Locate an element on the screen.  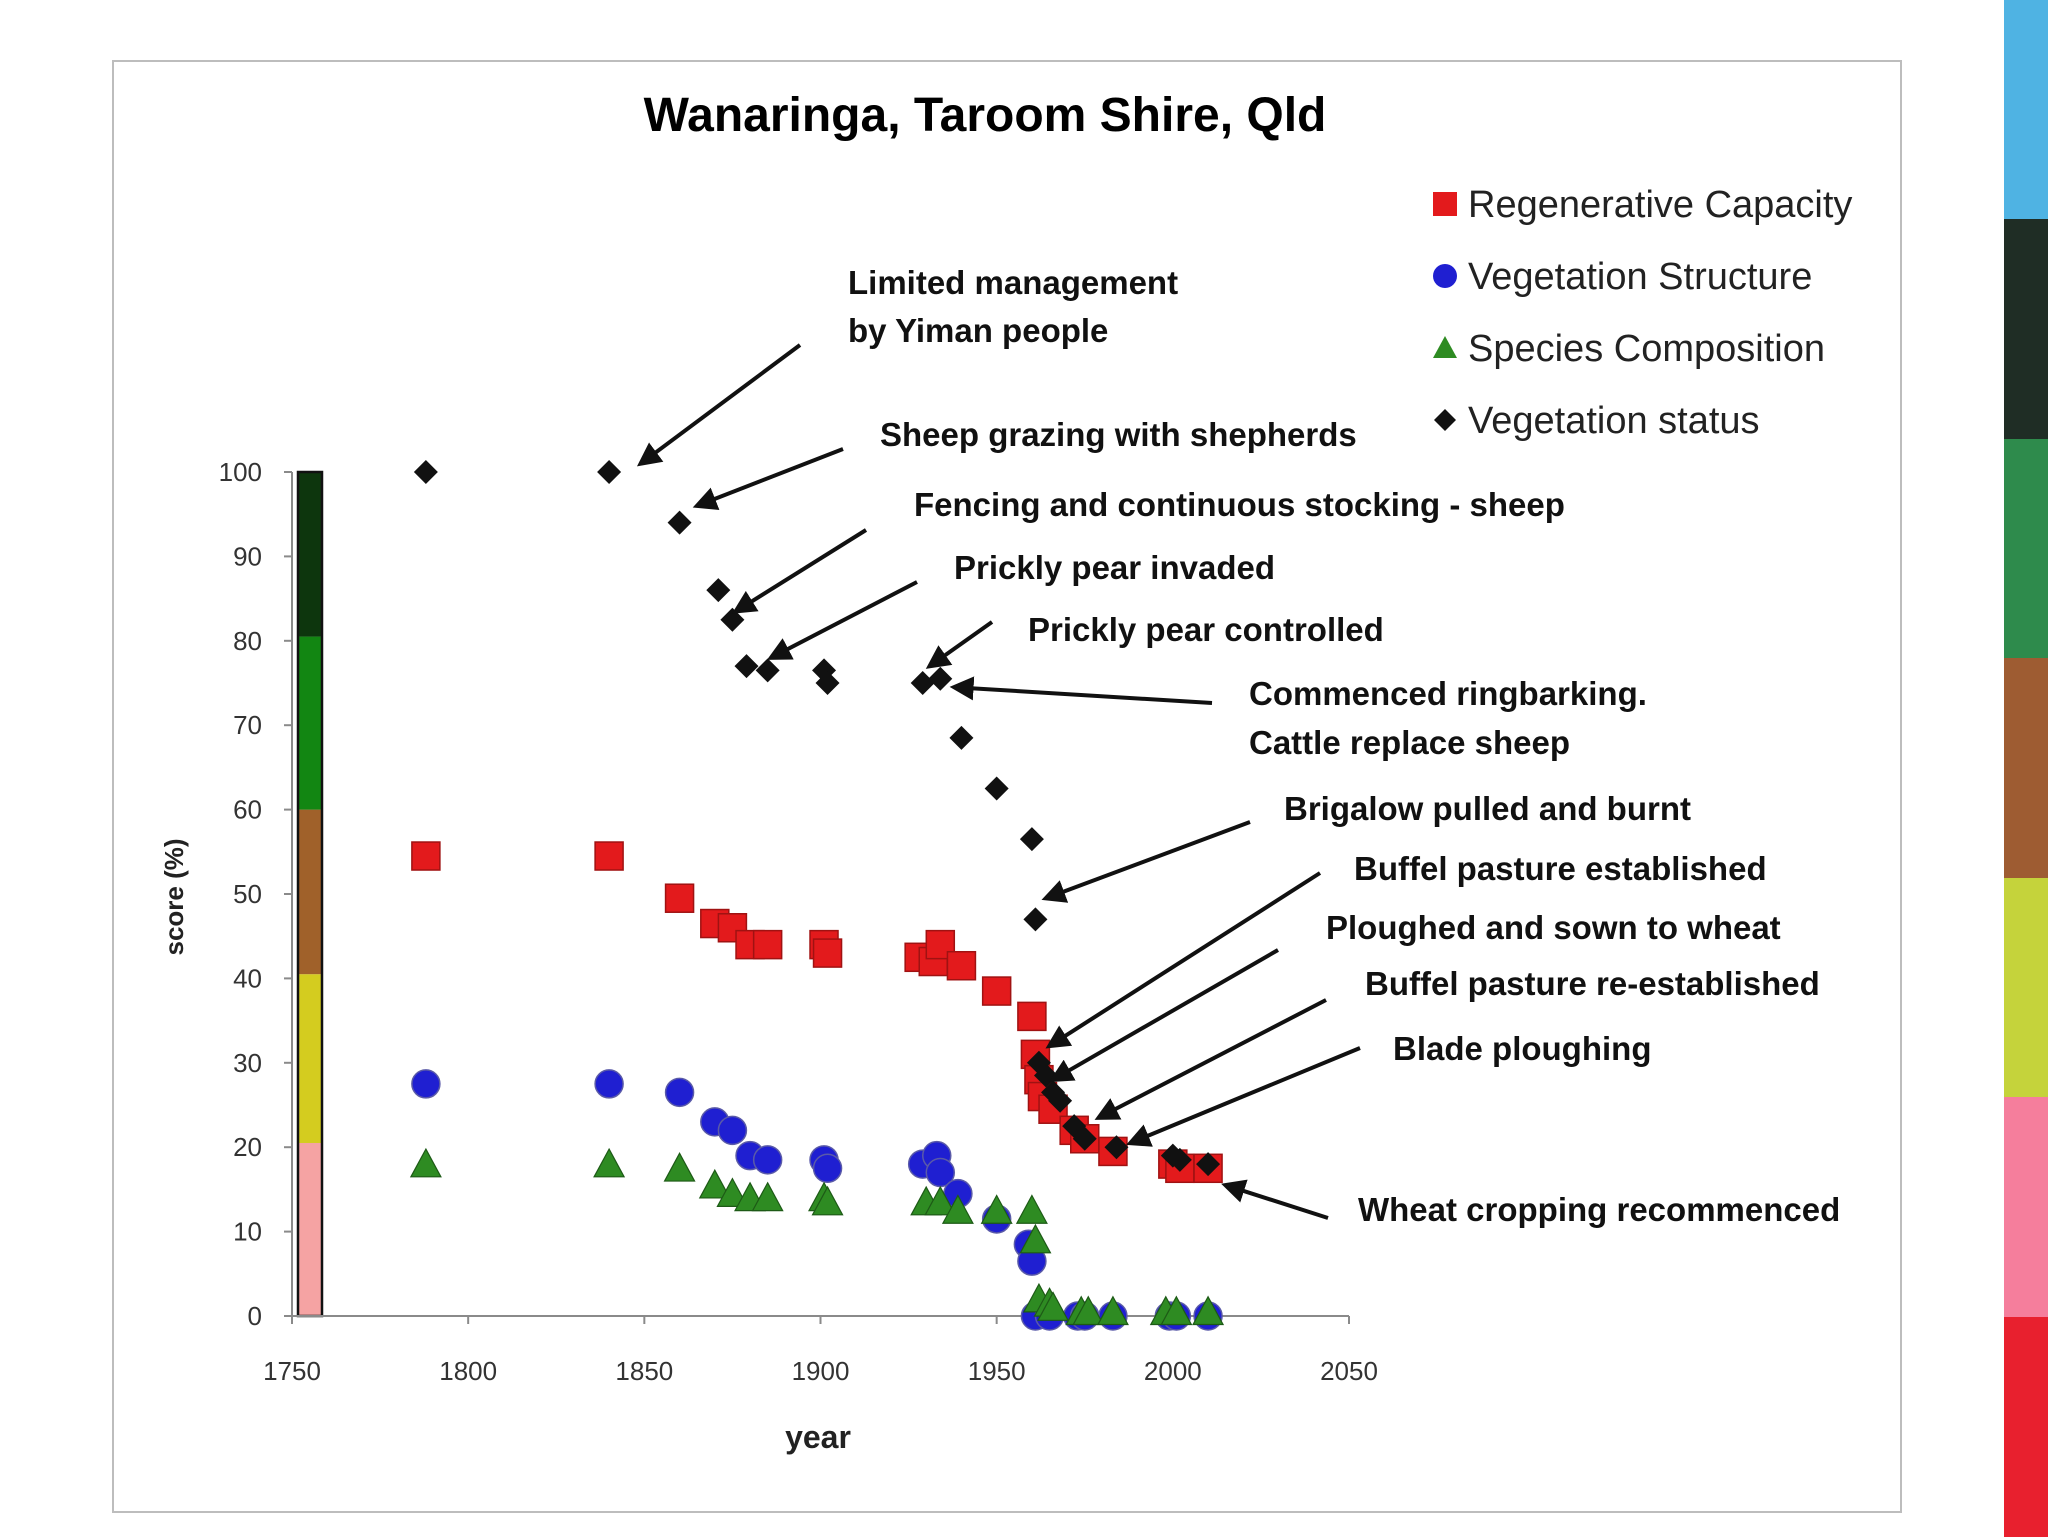
annotation: Brigalow pulled and burnt is located at coordinates (1366, 846).